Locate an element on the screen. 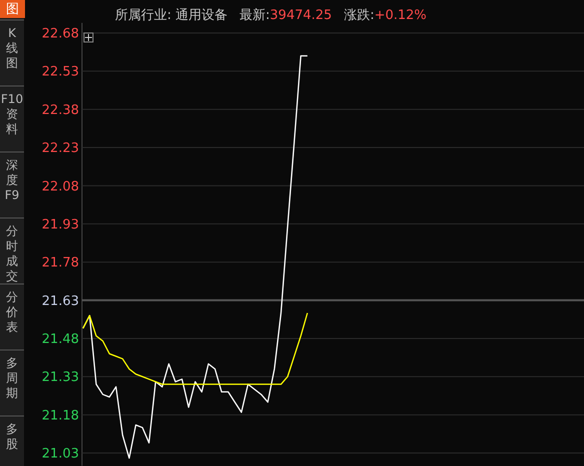  text: 分价表 is located at coordinates (11, 312).